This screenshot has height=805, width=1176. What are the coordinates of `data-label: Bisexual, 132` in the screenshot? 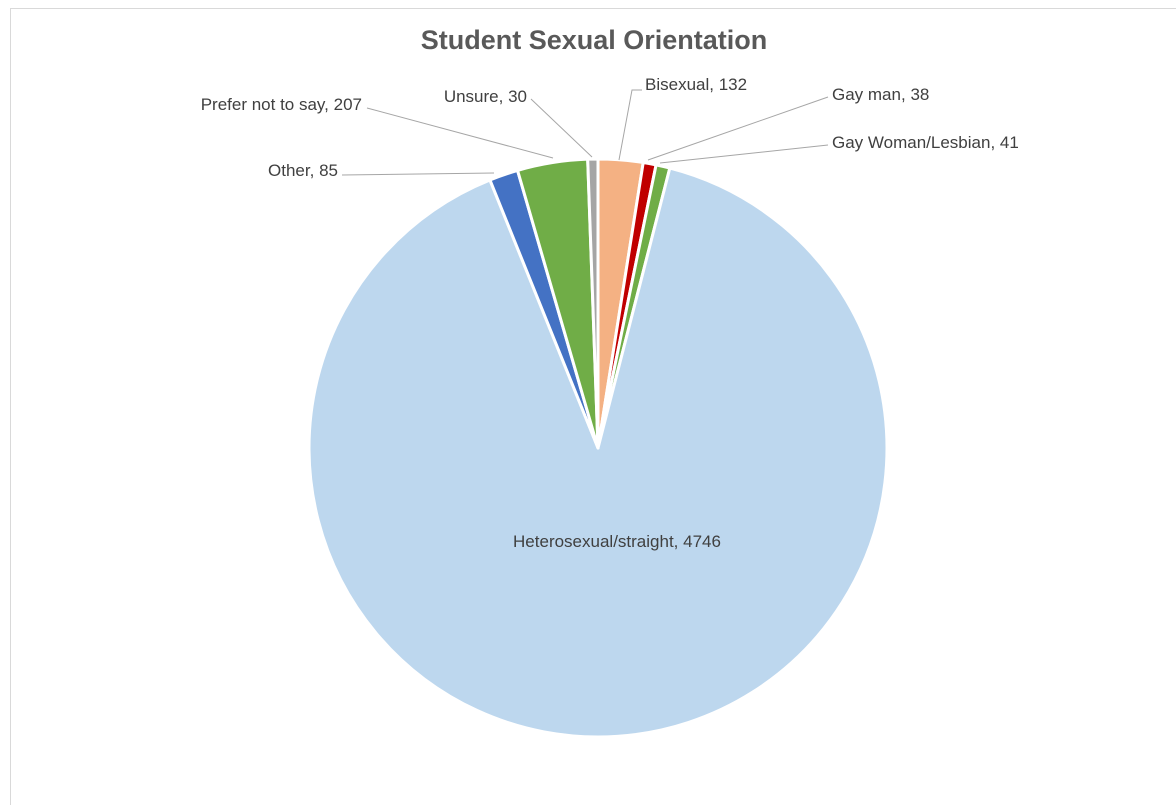 It's located at (696, 84).